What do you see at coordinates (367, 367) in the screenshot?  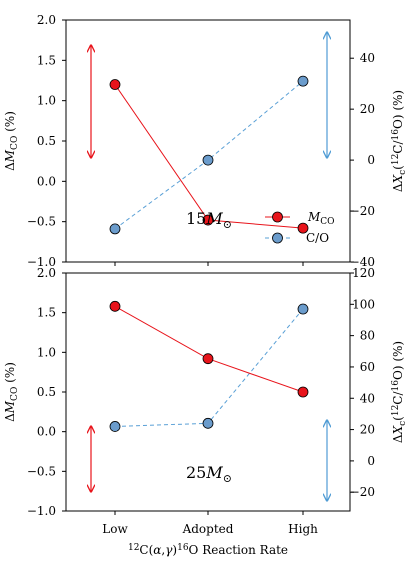 I see `ytick-label-right: 60` at bounding box center [367, 367].